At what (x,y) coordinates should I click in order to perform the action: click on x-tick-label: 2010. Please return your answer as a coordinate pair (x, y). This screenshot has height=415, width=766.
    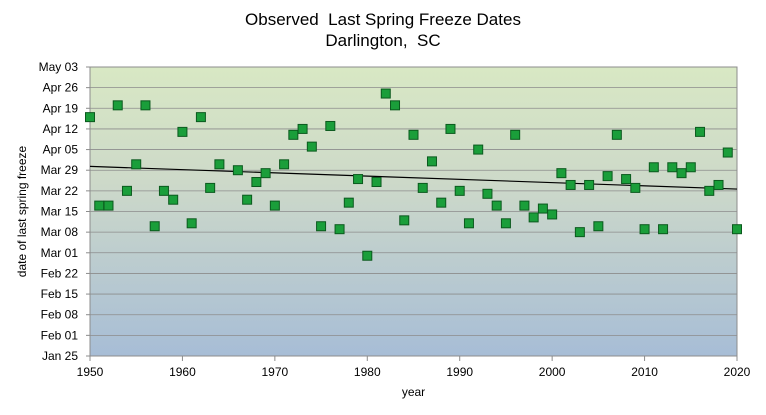
    Looking at the image, I should click on (644, 372).